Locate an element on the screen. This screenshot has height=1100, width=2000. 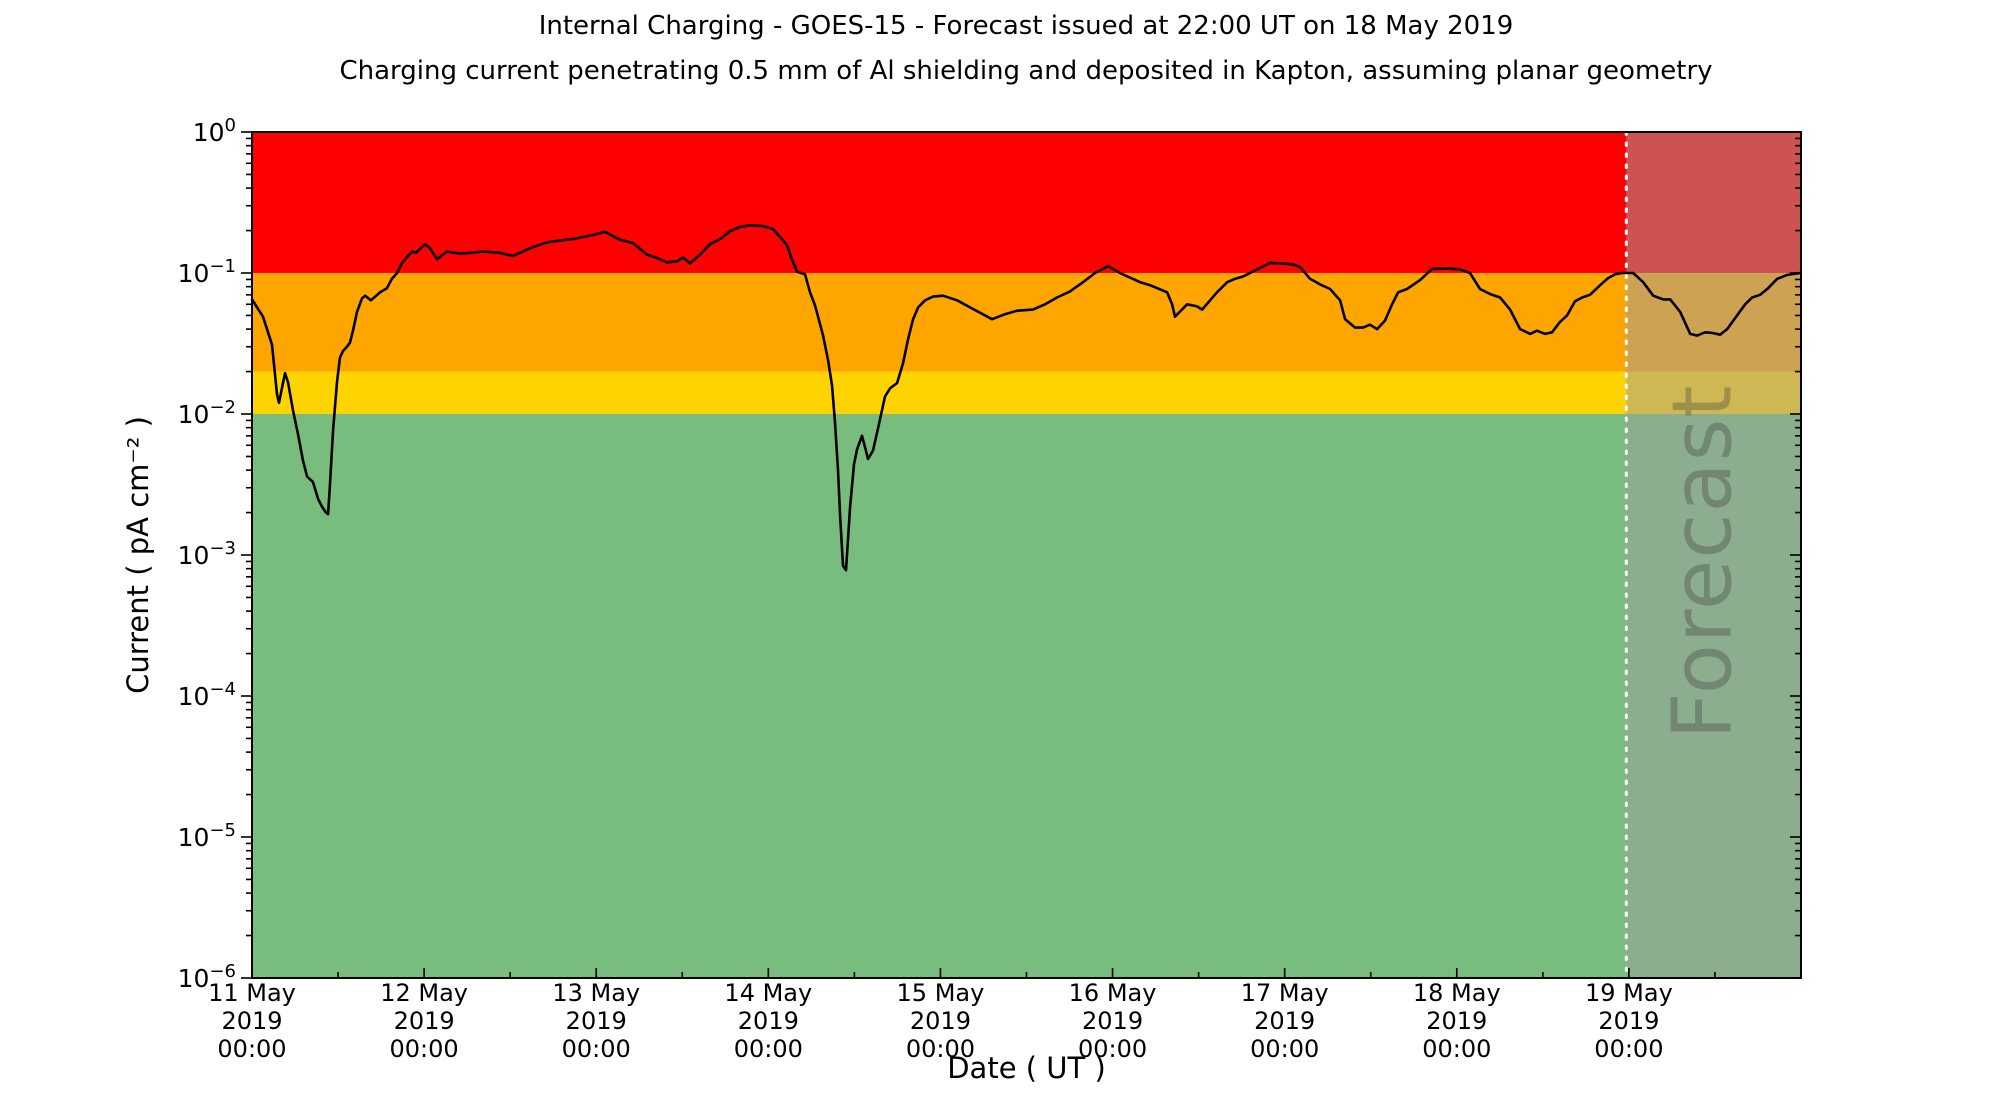
y-tick-label: 10⁻⁴ is located at coordinates (207, 695).